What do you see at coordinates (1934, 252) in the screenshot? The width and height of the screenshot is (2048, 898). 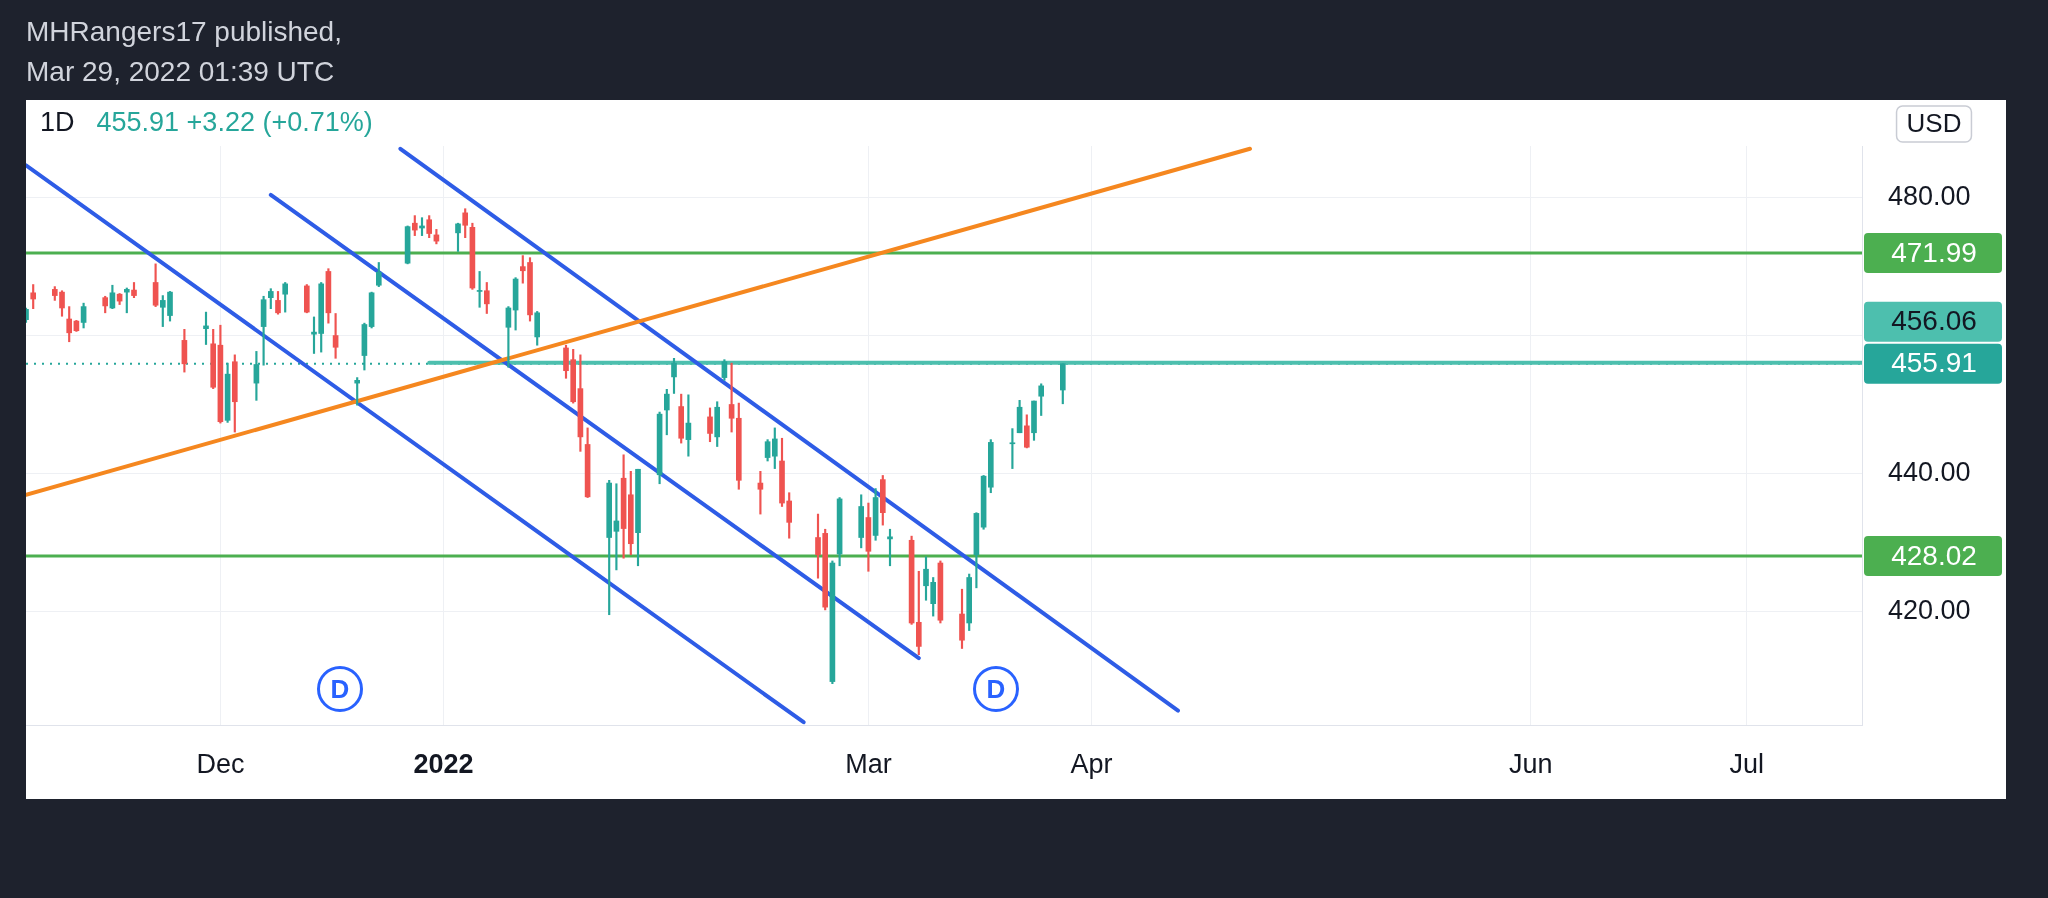 I see `ref-line-label: 471.99` at bounding box center [1934, 252].